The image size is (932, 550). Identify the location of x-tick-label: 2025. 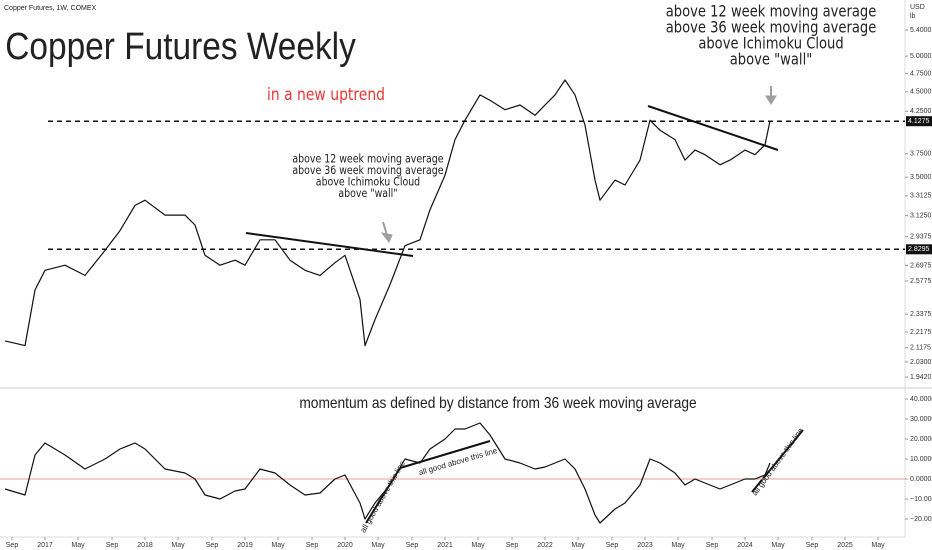
(845, 545).